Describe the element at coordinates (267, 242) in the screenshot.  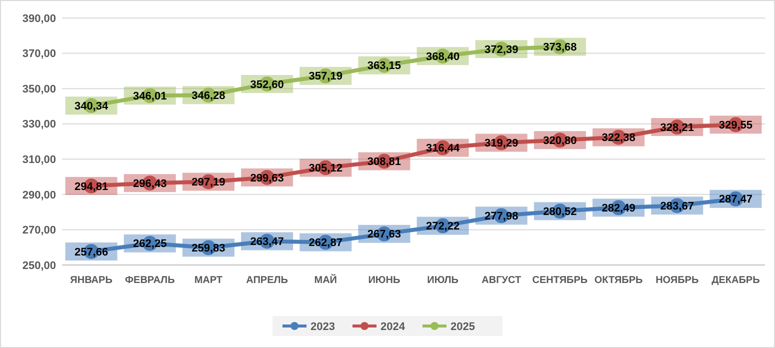
I see `data-label: 263,47` at that location.